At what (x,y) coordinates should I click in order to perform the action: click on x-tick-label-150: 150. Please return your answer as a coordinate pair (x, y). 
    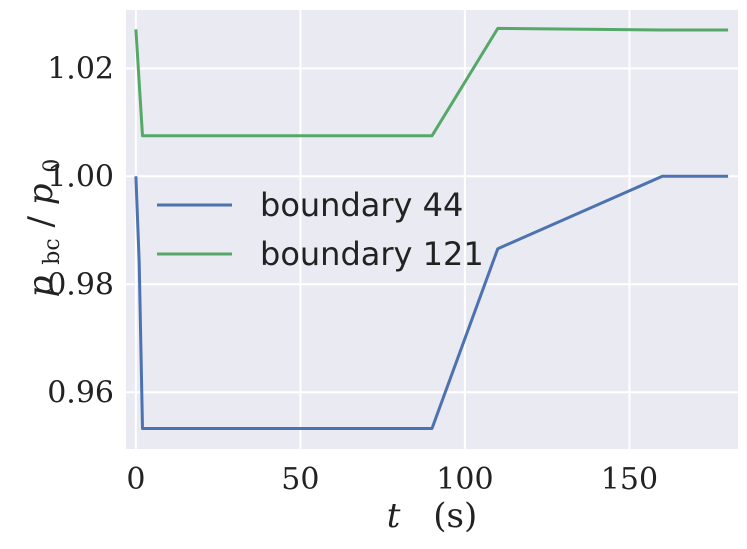
    Looking at the image, I should click on (629, 479).